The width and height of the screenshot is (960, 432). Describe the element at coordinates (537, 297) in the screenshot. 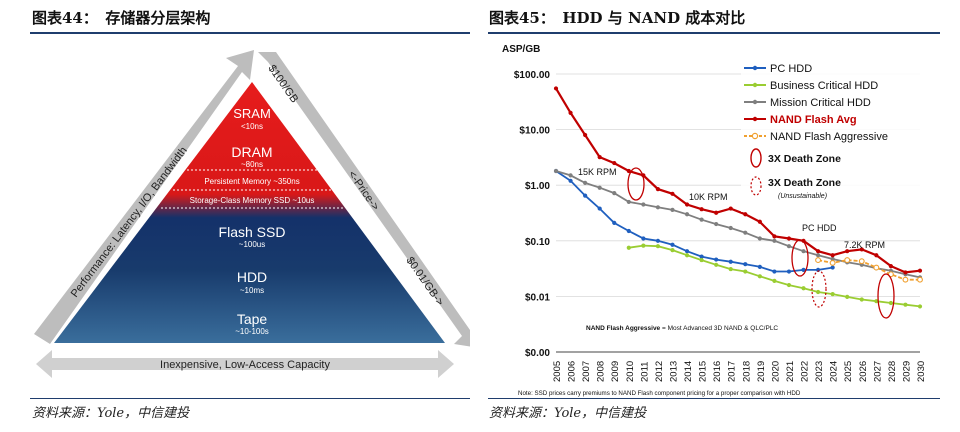

I see `y-tick-label: $0.01` at that location.